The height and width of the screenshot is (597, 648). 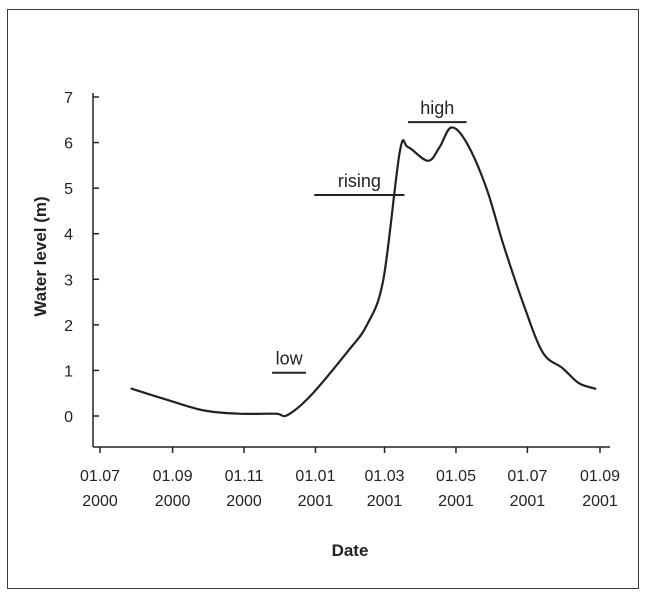 I want to click on annotation-label-high: high, so click(x=437, y=108).